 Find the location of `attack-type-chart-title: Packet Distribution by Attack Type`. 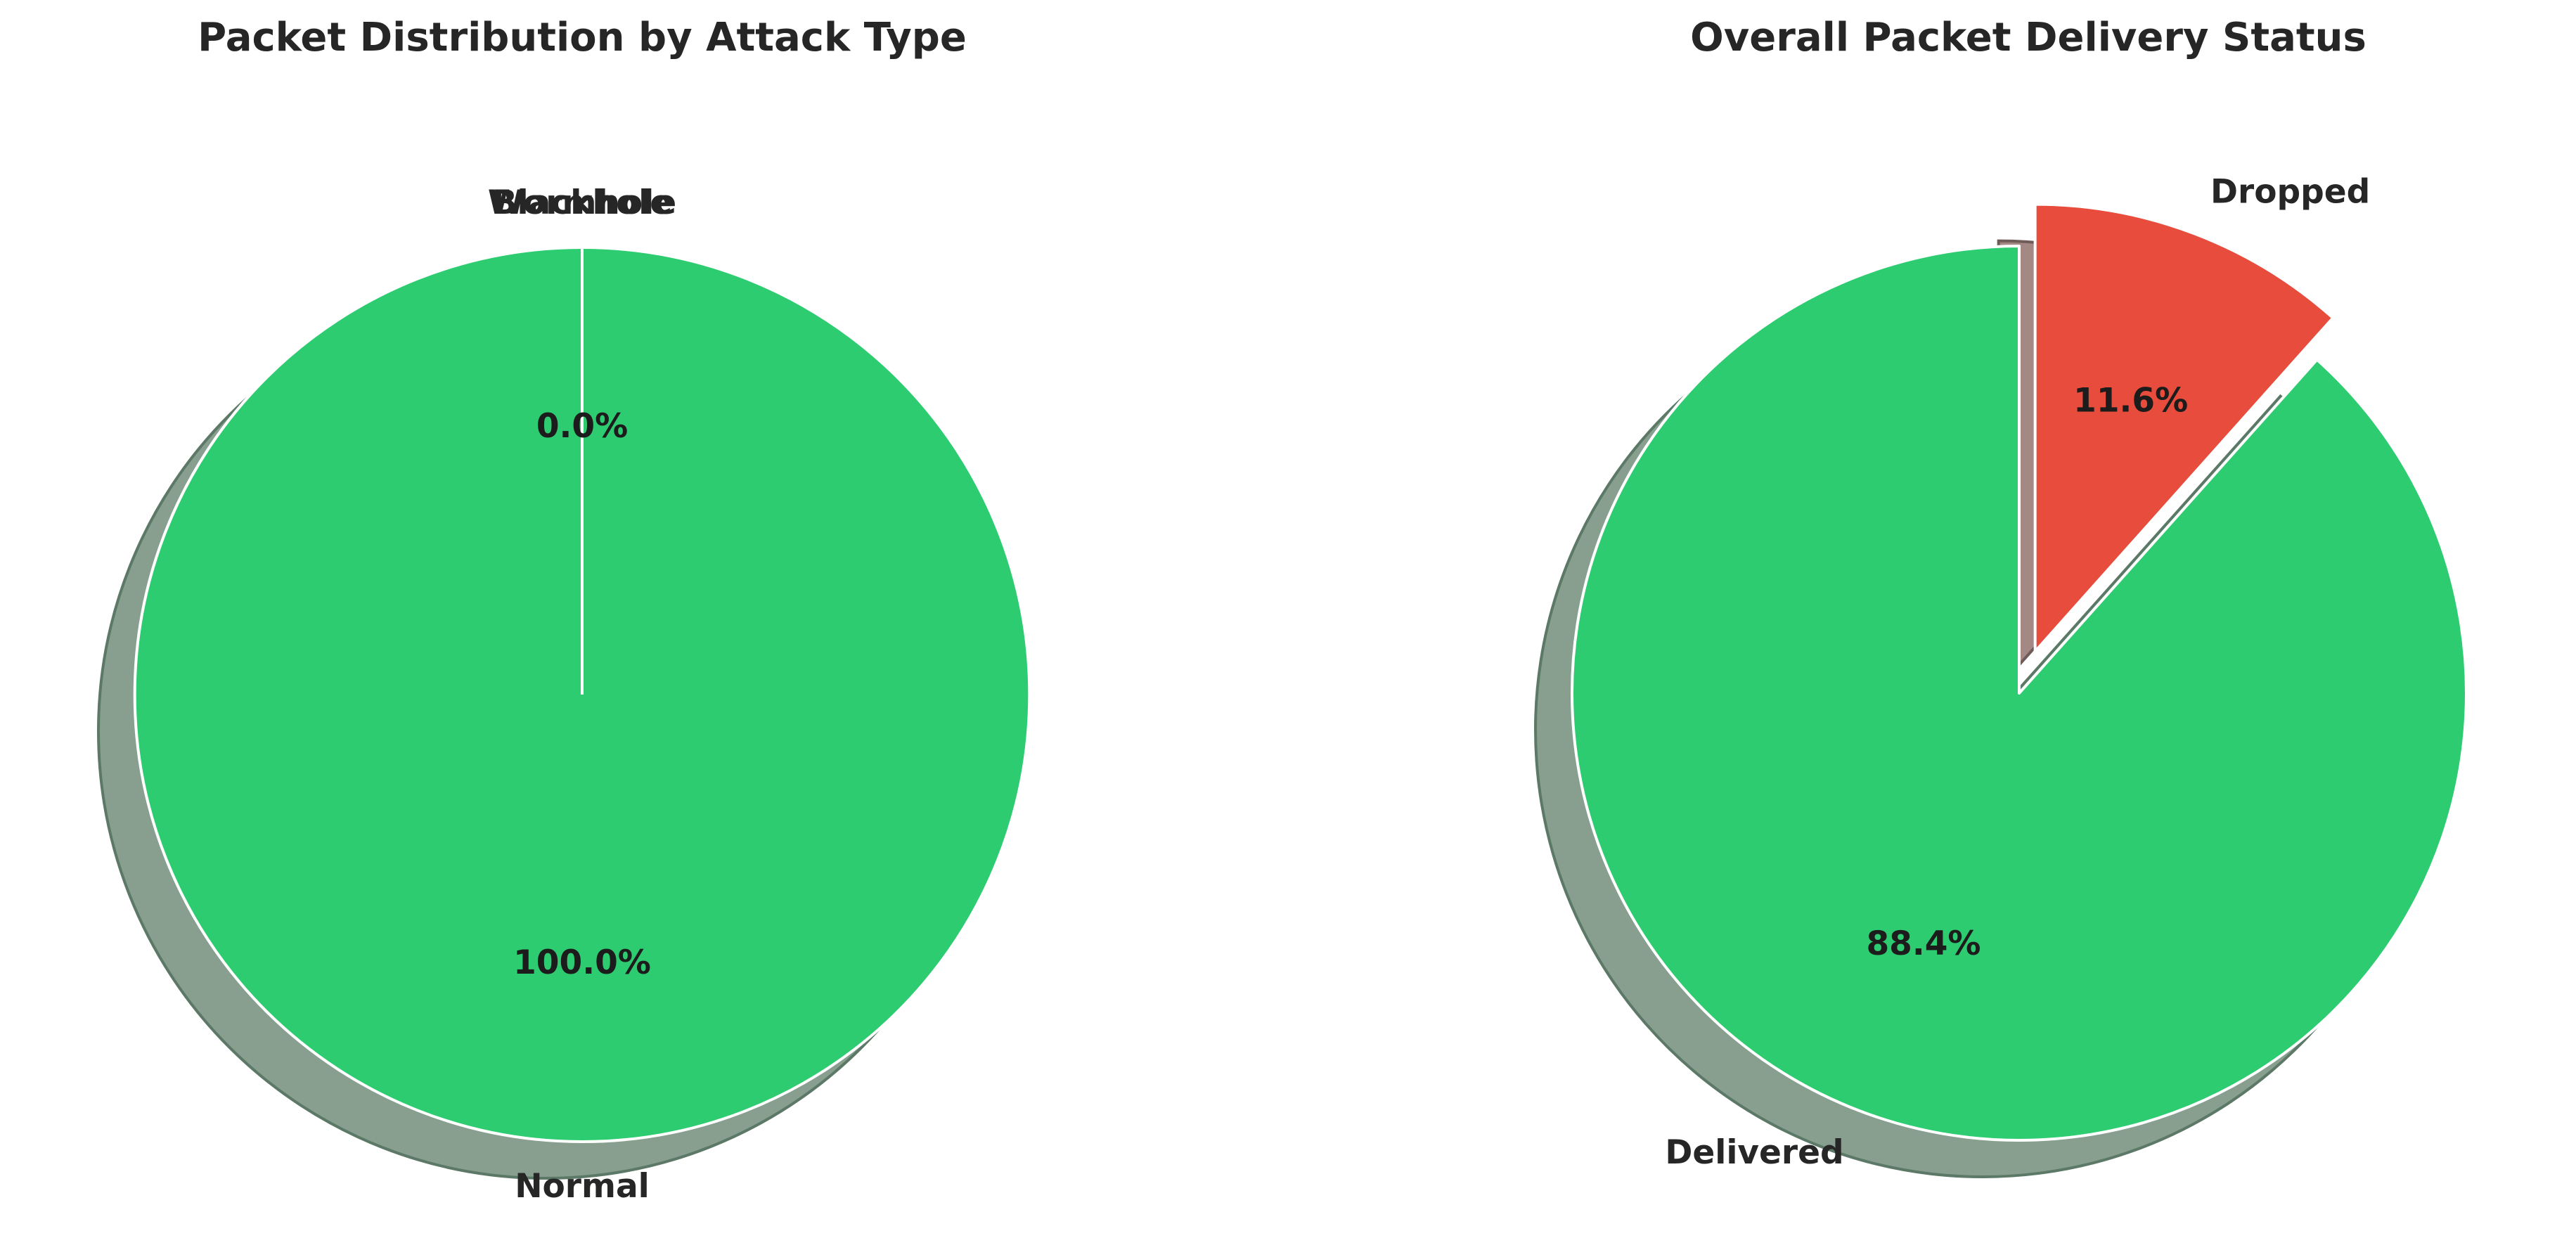

attack-type-chart-title: Packet Distribution by Attack Type is located at coordinates (582, 37).